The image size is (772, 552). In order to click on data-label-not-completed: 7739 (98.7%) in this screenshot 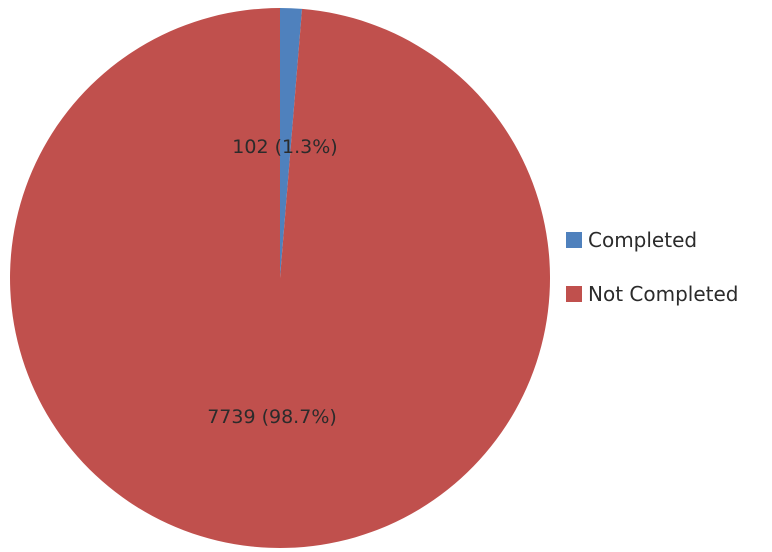, I will do `click(272, 417)`.